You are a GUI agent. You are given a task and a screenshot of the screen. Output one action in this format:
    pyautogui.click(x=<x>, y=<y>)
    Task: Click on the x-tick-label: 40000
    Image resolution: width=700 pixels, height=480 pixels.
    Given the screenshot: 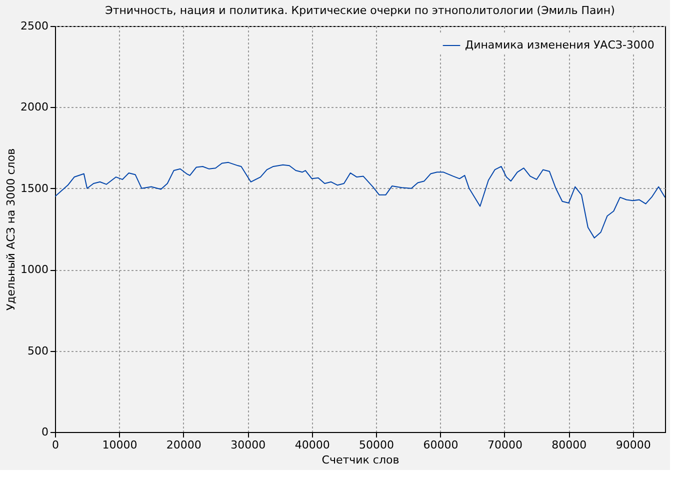 What is the action you would take?
    pyautogui.click(x=312, y=445)
    